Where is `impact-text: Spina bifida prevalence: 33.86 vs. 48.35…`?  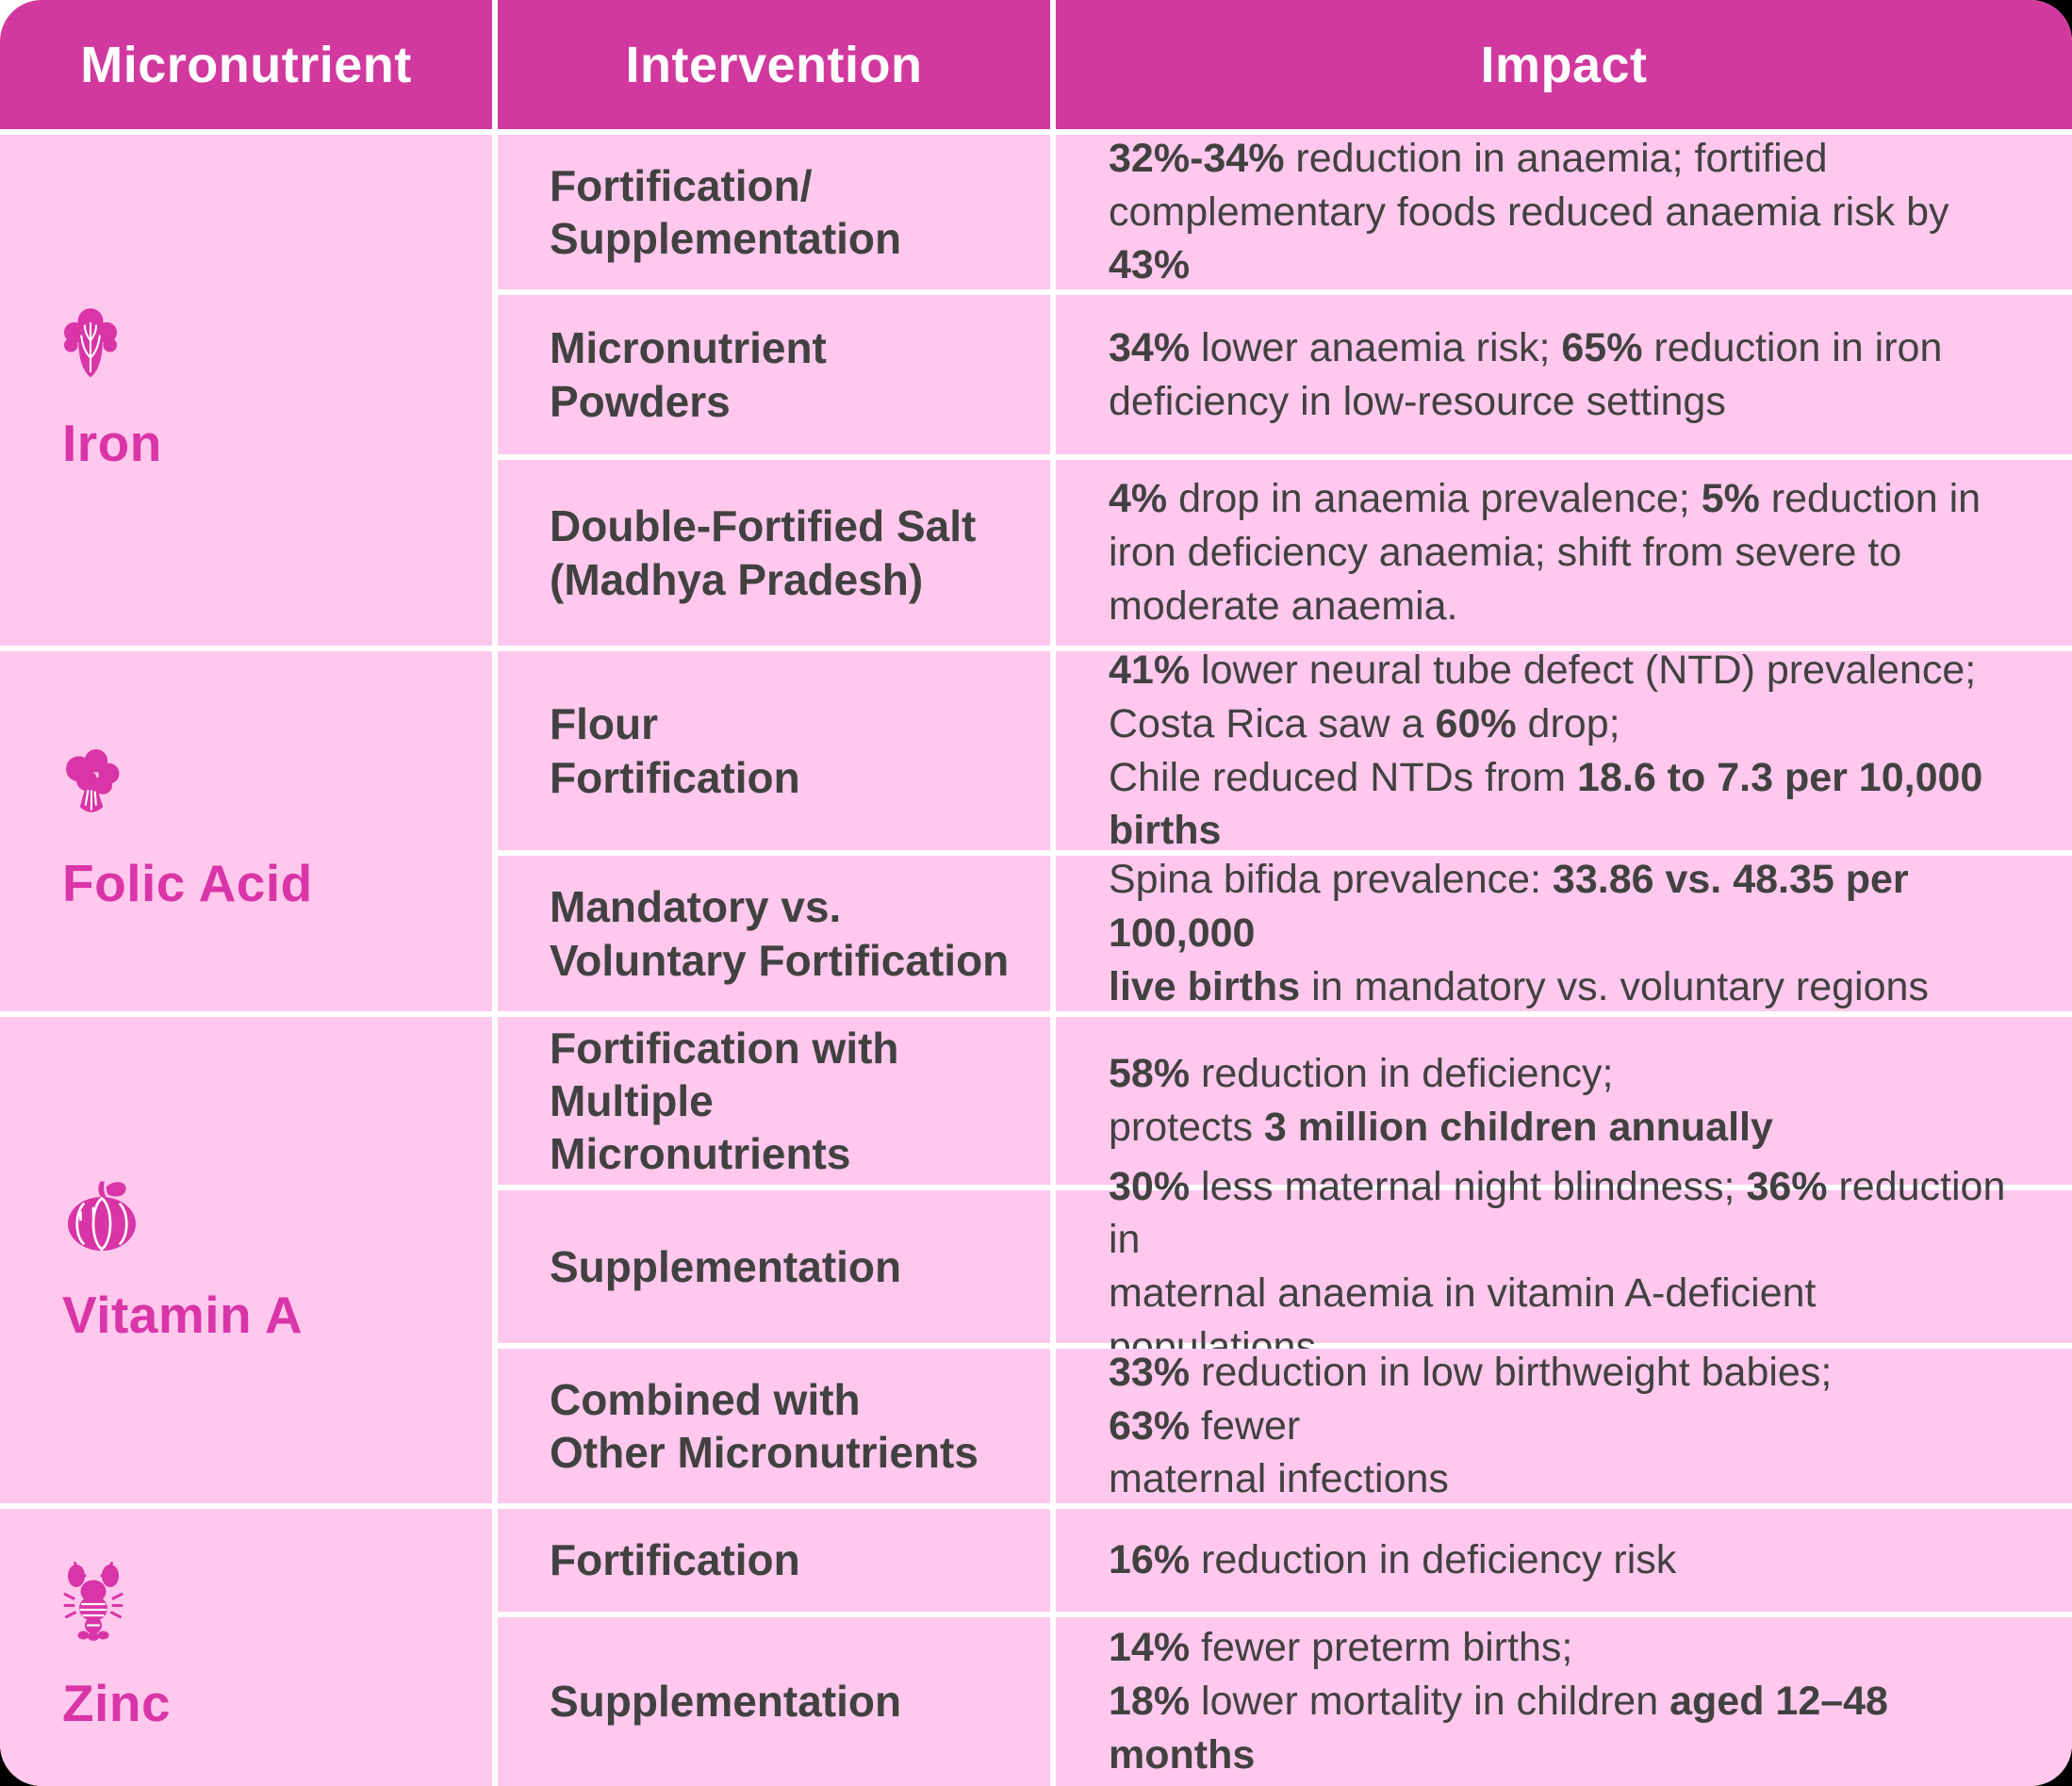 impact-text: Spina bifida prevalence: 33.86 vs. 48.35… is located at coordinates (1519, 933).